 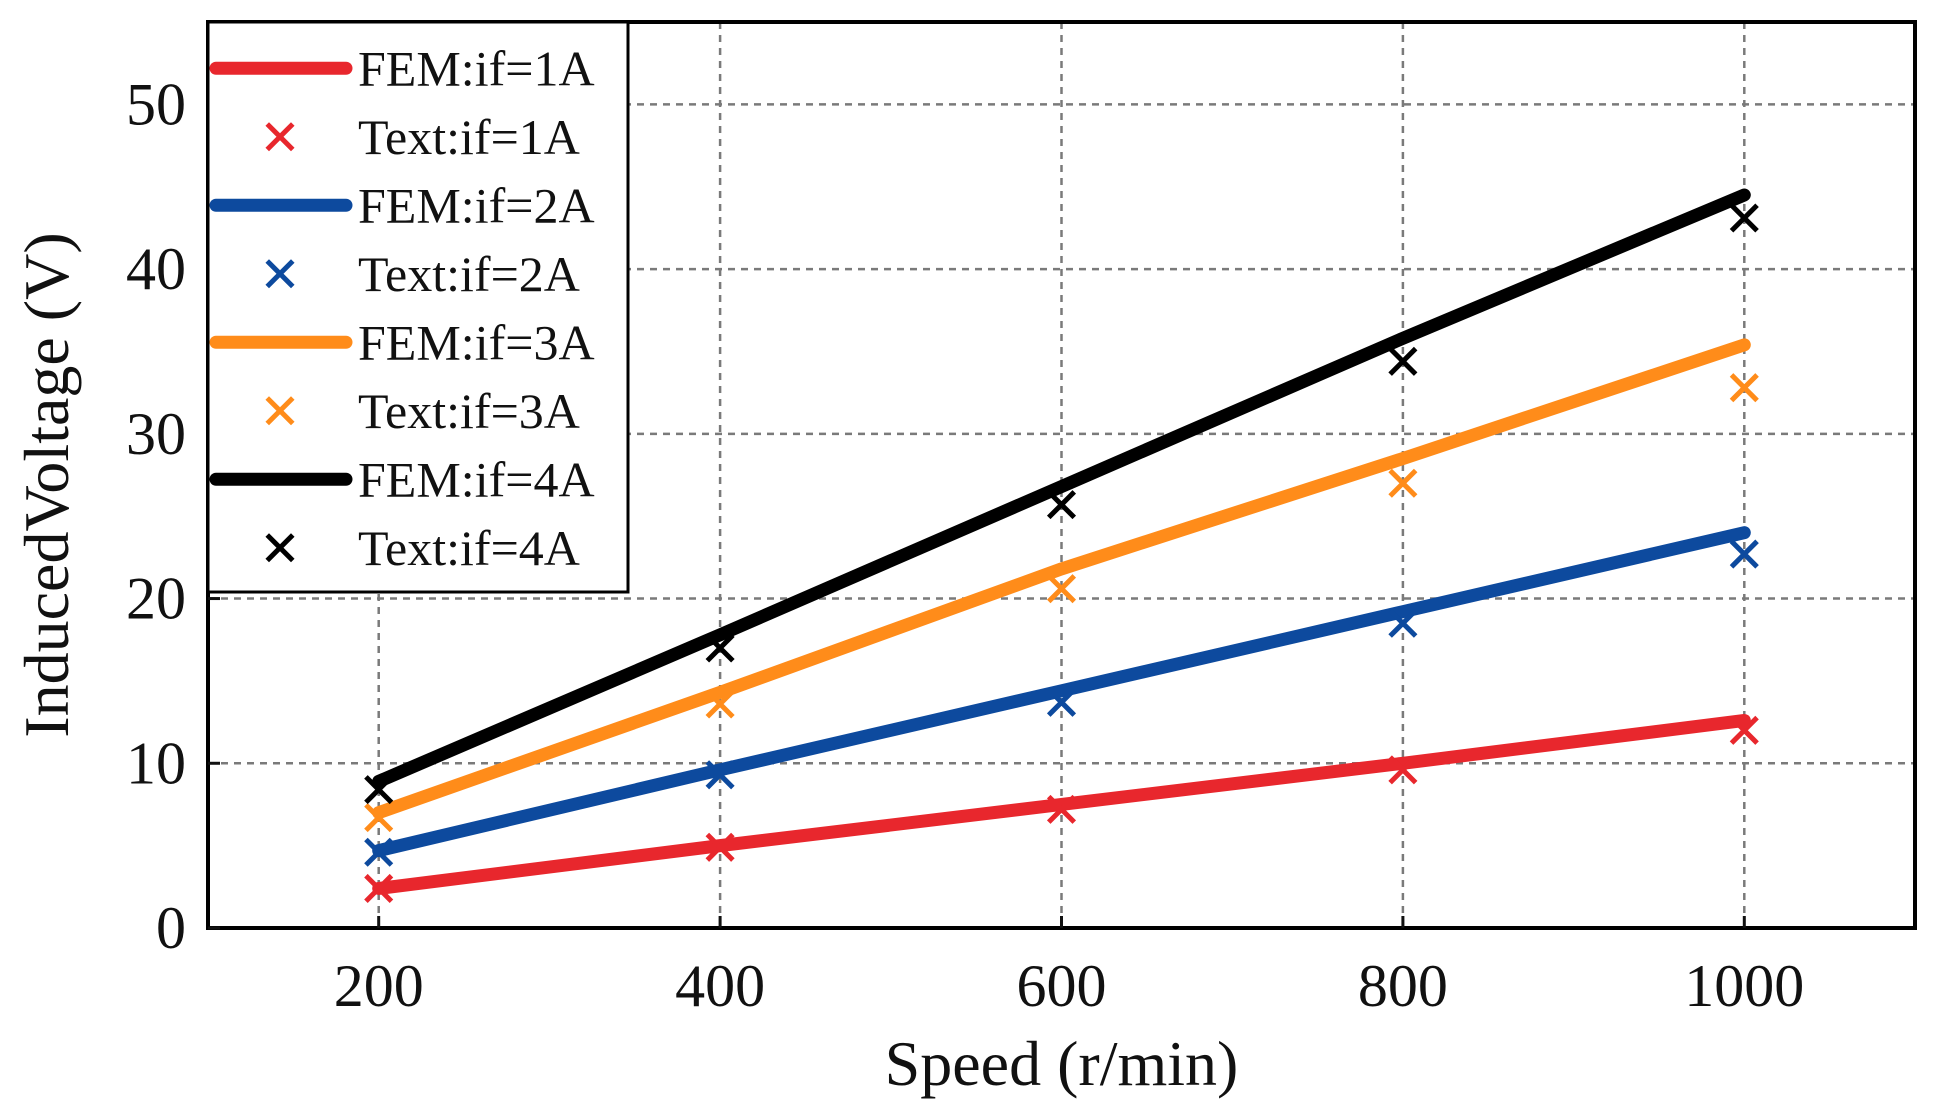 I want to click on legend-label-fem-if-3a: FEM:if=3A, so click(x=476, y=342).